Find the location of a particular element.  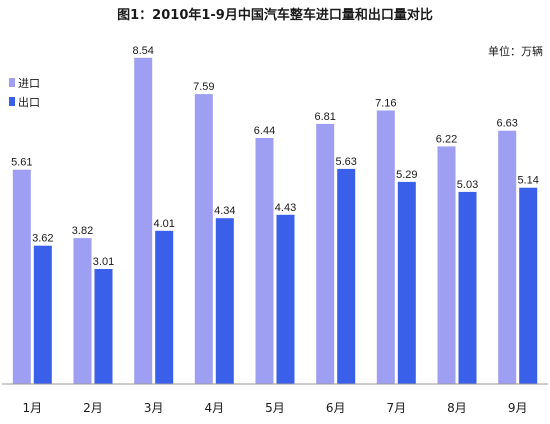

data-label-export-1: 3.62 is located at coordinates (42, 239).